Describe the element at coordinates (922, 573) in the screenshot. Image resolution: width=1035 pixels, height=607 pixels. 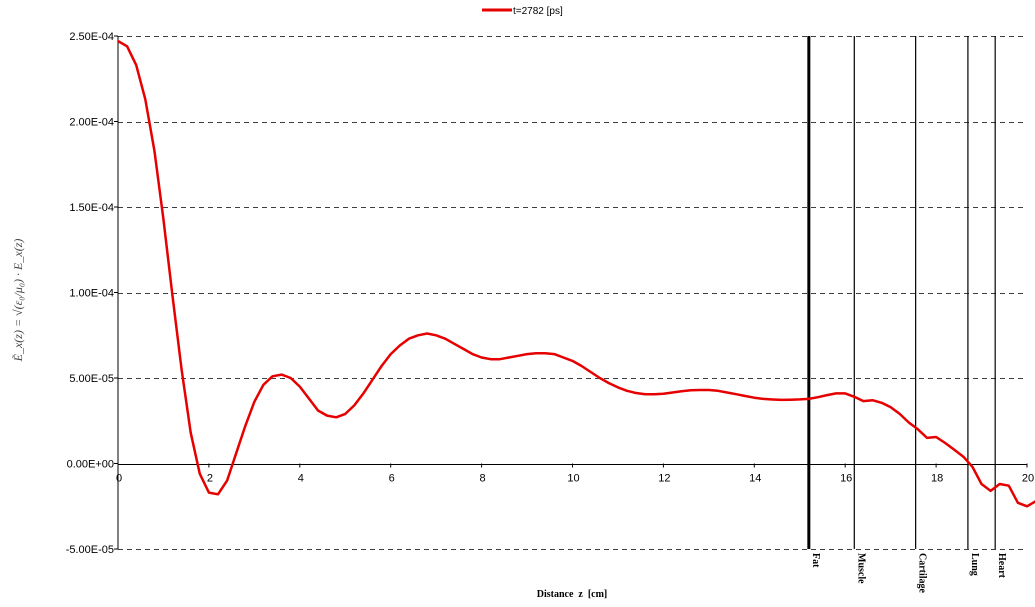
I see `boundary-label-cartilage: Cartilage` at that location.